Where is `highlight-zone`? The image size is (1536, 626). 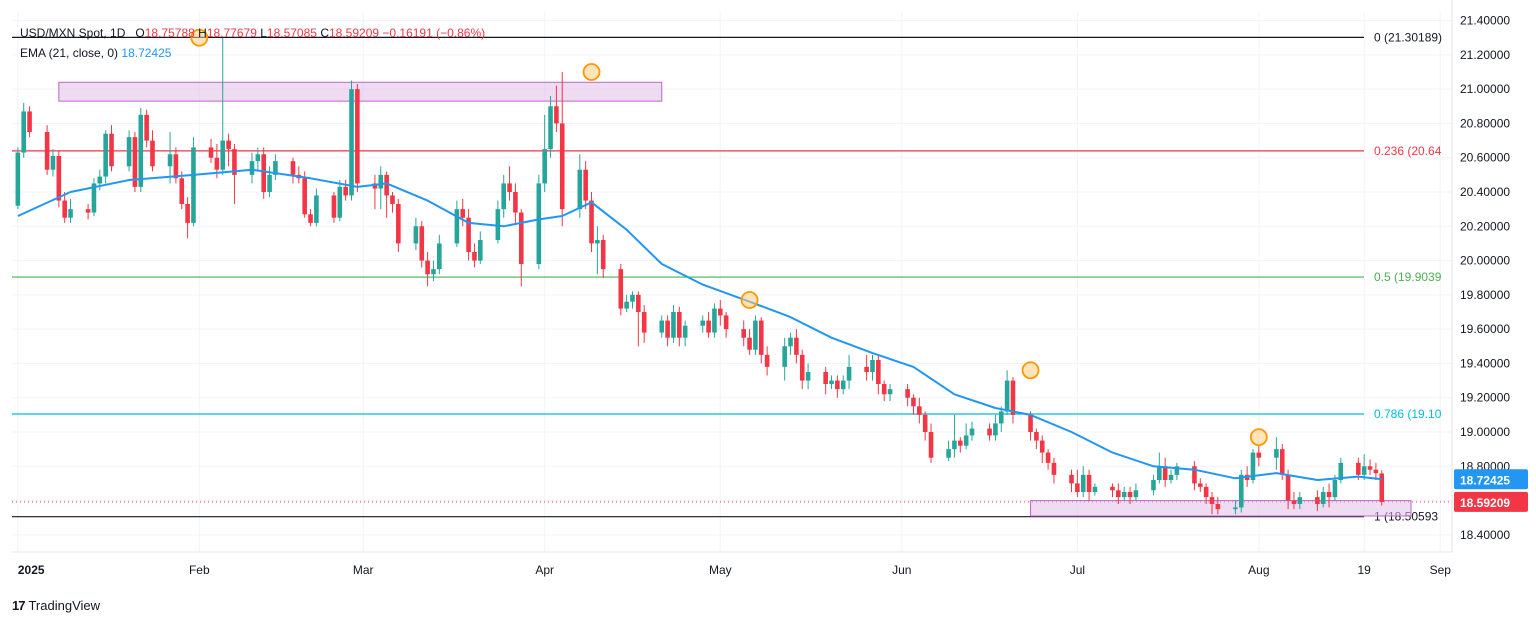 highlight-zone is located at coordinates (1221, 508).